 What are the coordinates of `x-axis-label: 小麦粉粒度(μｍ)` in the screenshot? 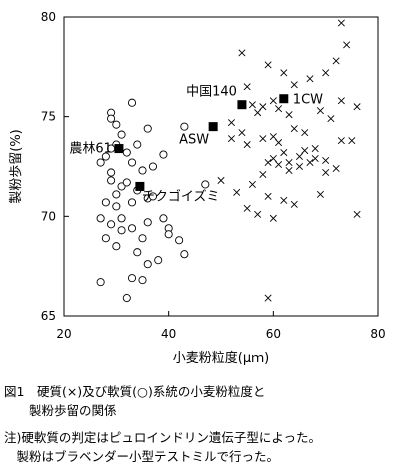 It's located at (221, 358).